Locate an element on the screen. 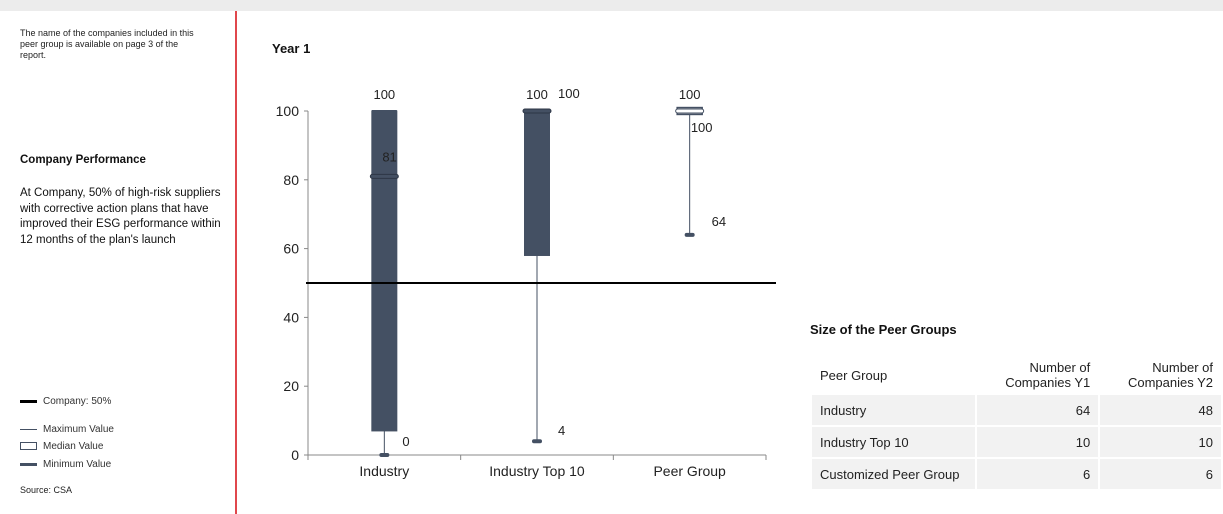 This screenshot has height=514, width=1223. table-row: Industry Top 10 10 10 is located at coordinates (1016, 442).